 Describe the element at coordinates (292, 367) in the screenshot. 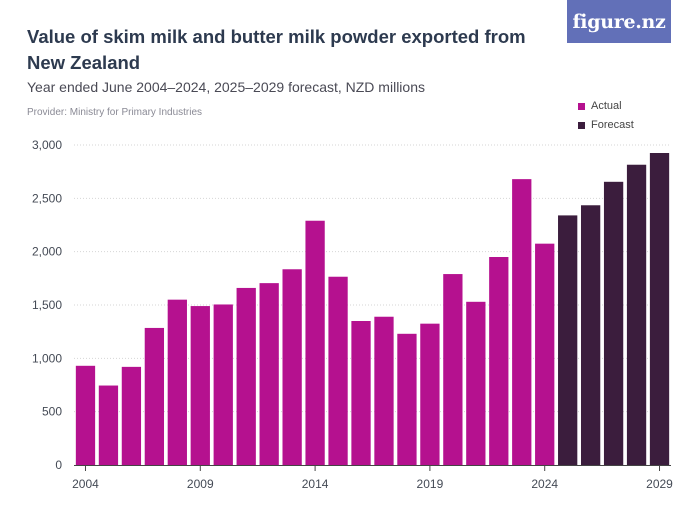

I see `bar-2013` at that location.